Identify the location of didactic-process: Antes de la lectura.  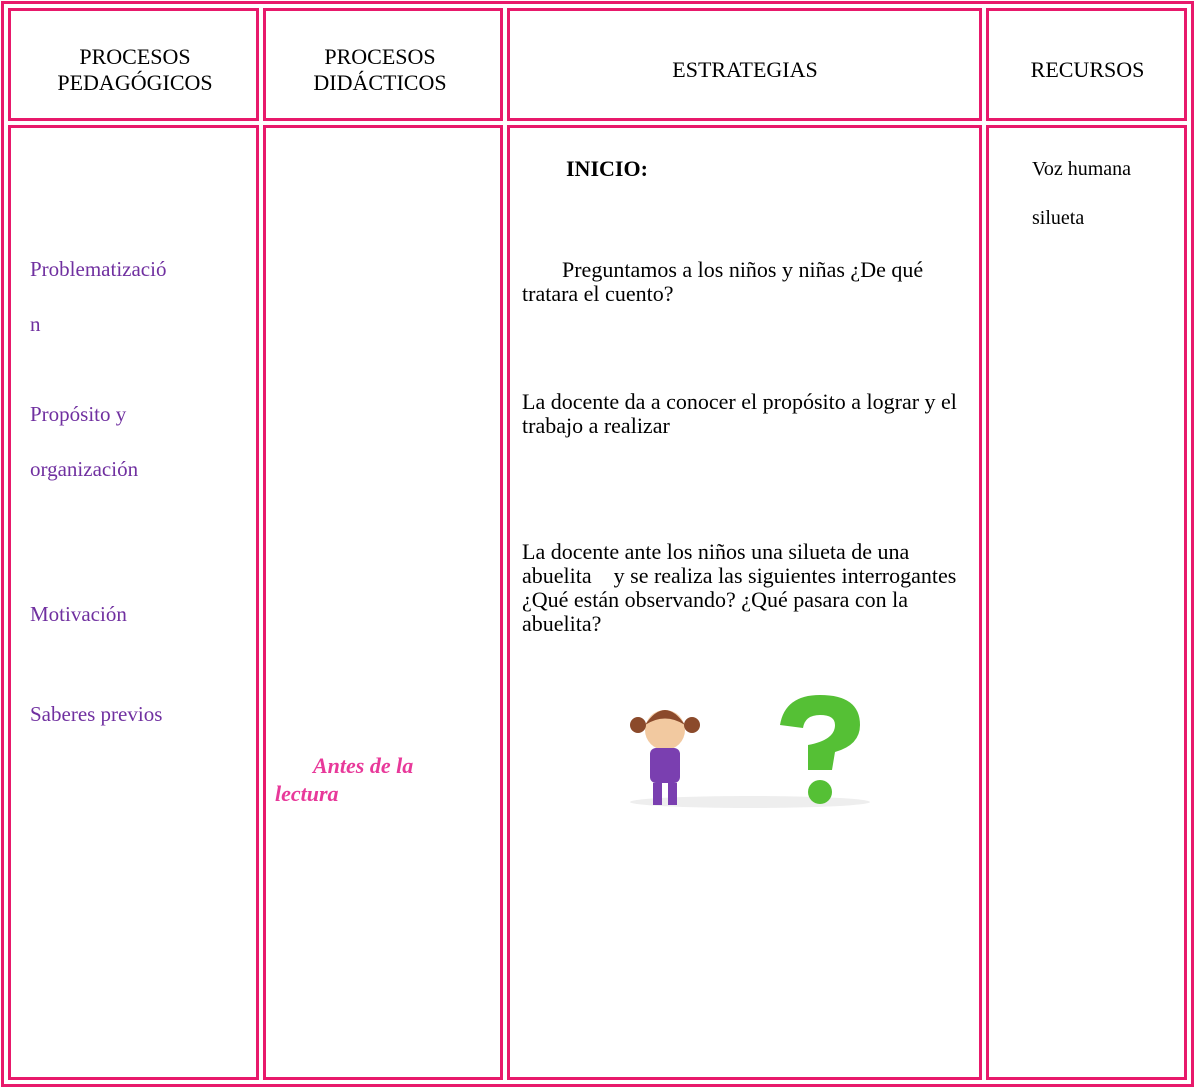
(344, 779).